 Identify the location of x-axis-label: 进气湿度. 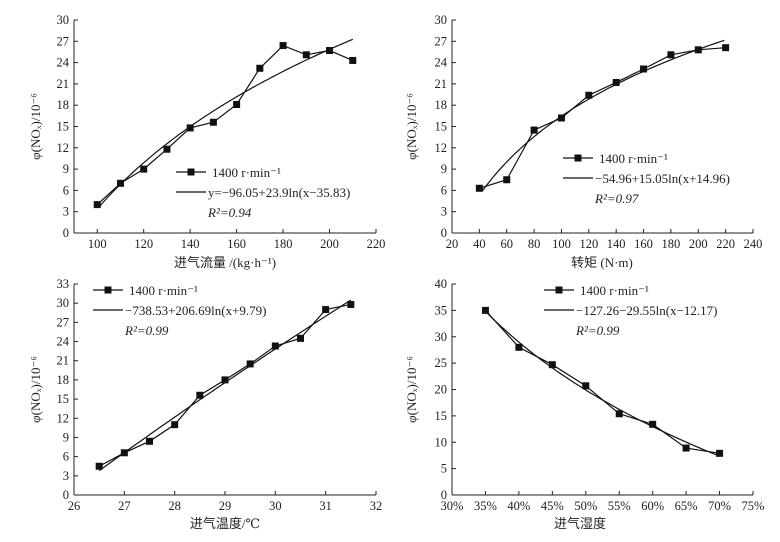
(580, 523).